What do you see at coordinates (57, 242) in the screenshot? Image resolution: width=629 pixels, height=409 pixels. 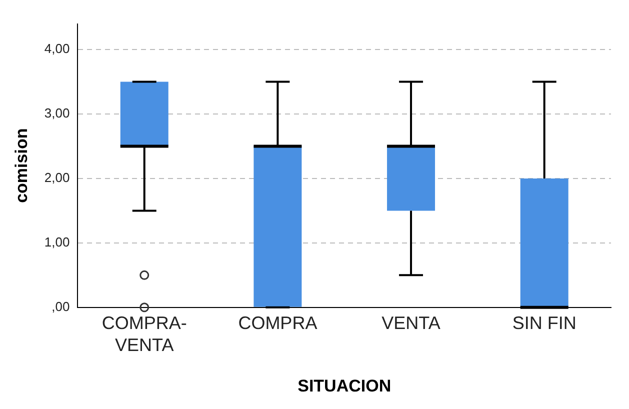 I see `y-tick-label: 1,00` at bounding box center [57, 242].